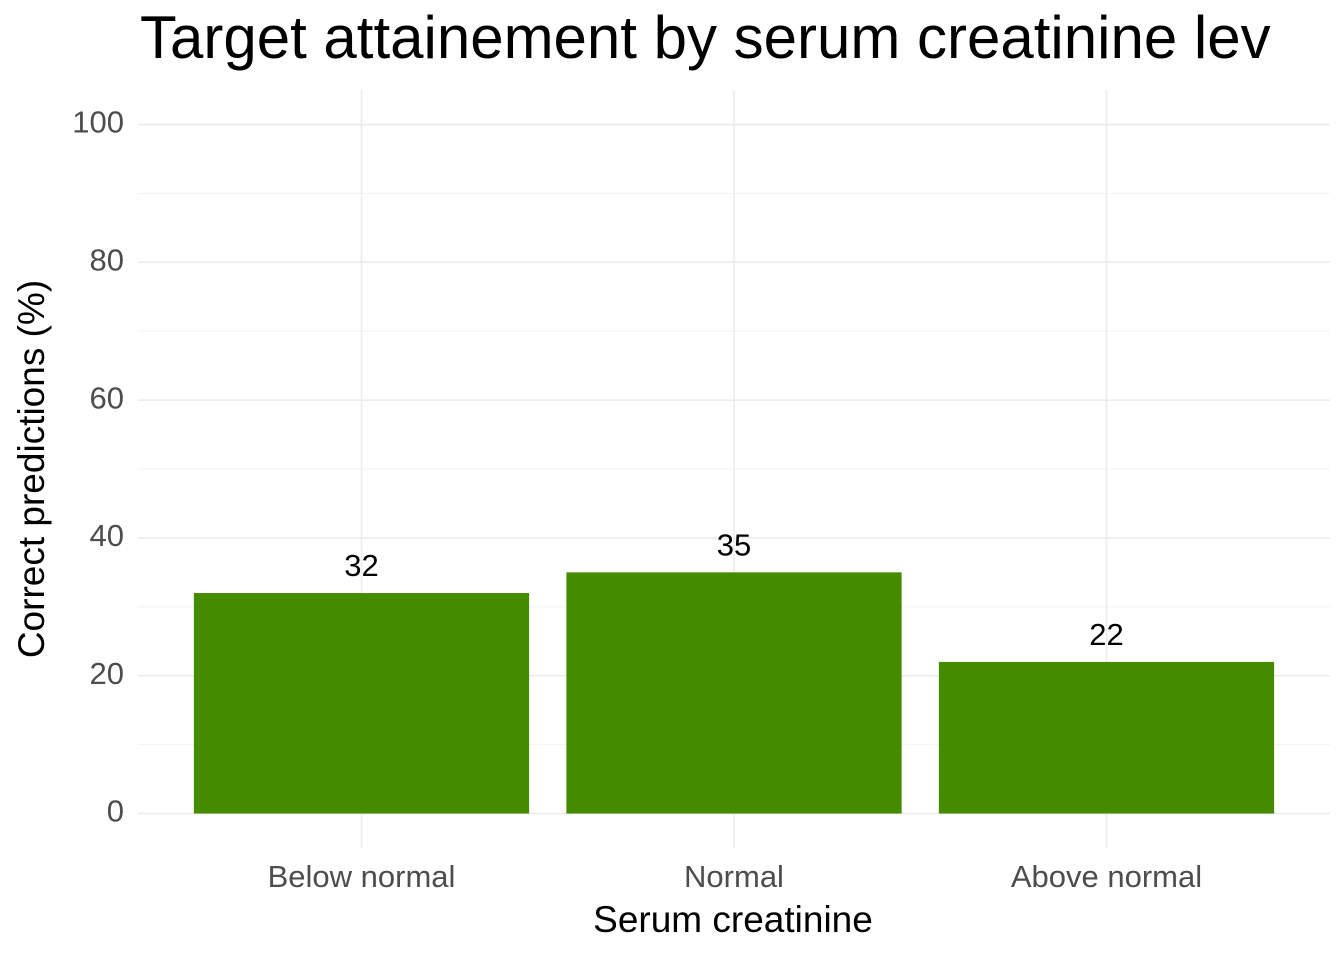  I want to click on y-tick-label: 0, so click(115, 811).